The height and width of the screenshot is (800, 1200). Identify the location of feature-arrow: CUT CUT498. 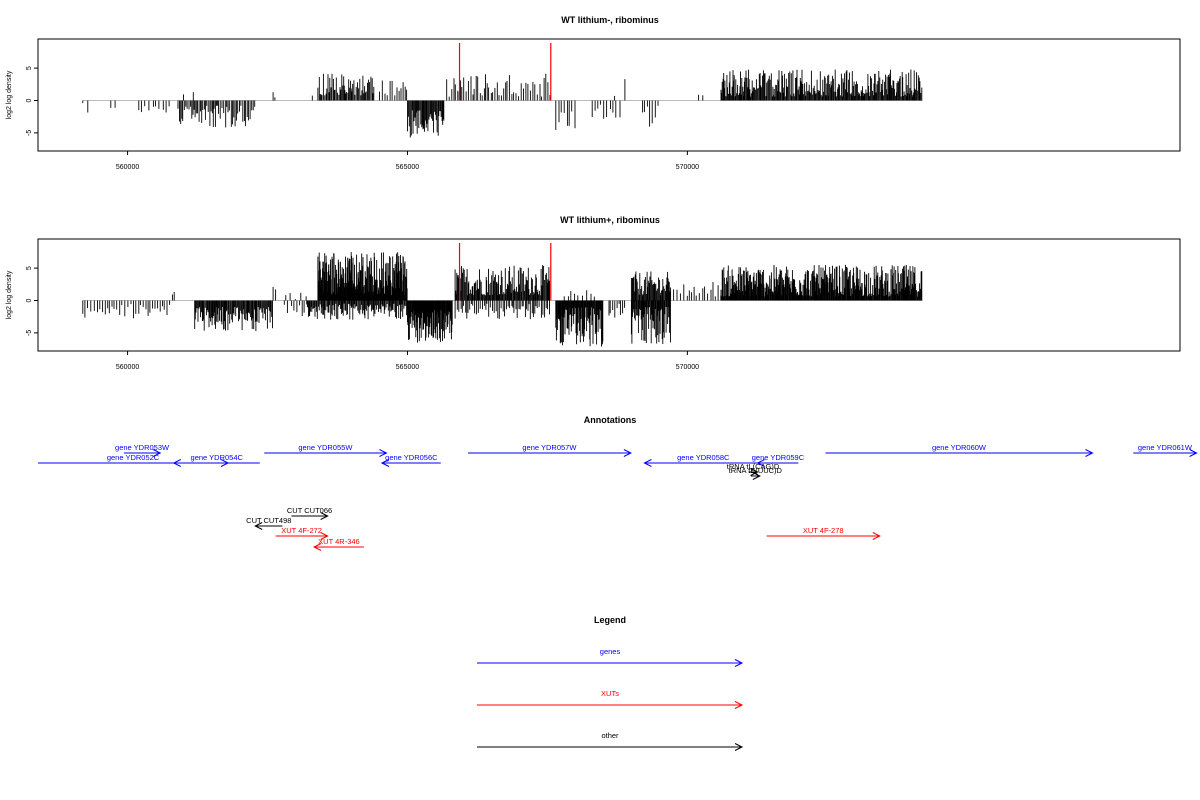
(268, 523).